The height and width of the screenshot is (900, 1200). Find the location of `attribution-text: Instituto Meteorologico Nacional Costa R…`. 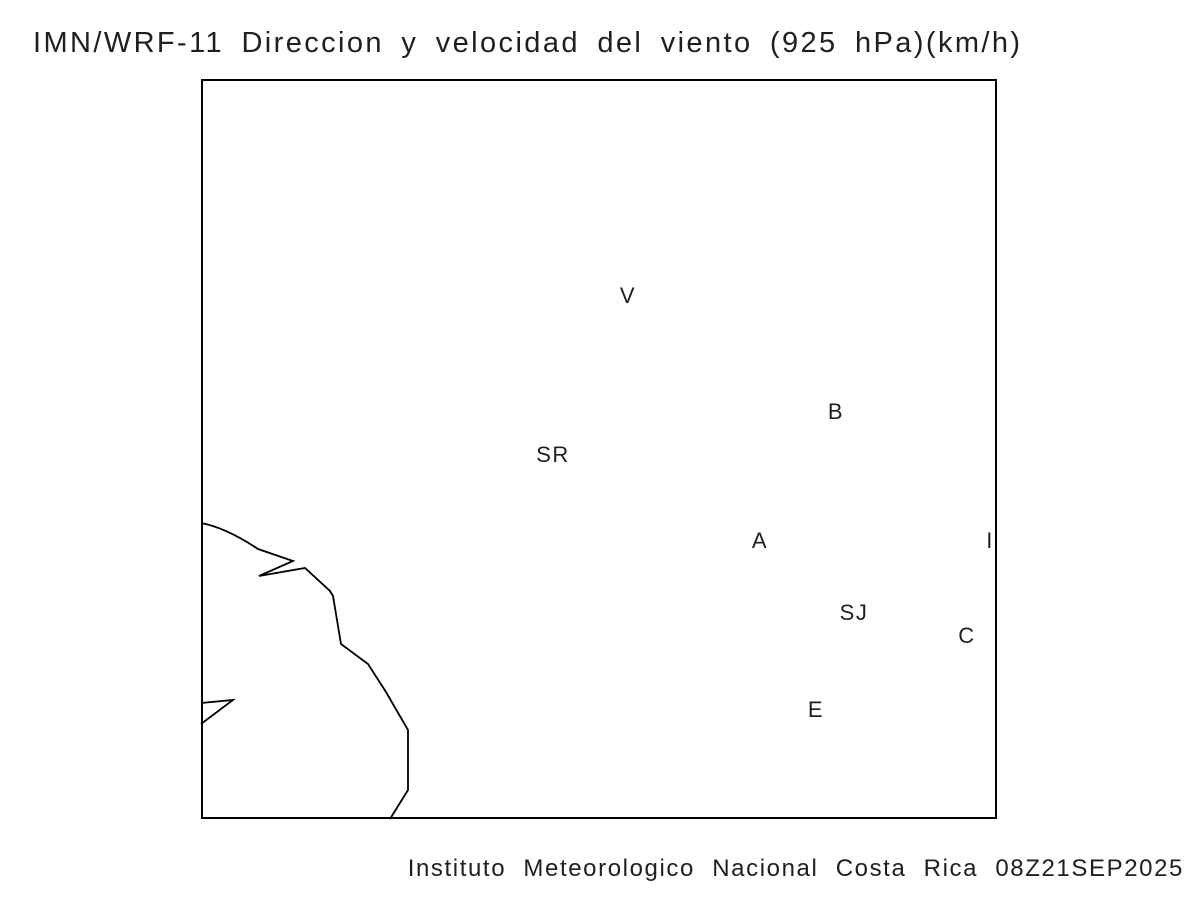

attribution-text: Instituto Meteorologico Nacional Costa R… is located at coordinates (795, 868).